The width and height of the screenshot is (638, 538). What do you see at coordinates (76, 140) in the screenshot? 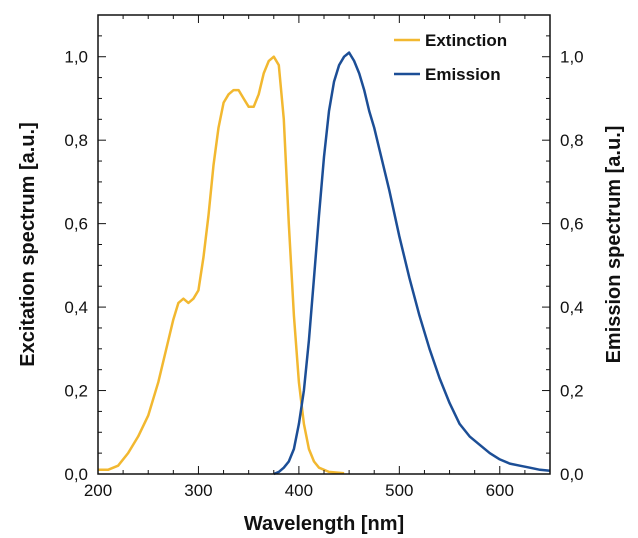
I see `y-tick-label: 0,8` at bounding box center [76, 140].